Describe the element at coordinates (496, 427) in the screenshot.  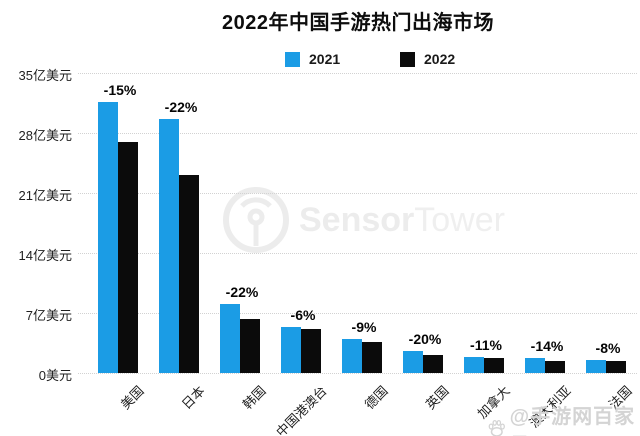
I see `baidu-paw-icon` at that location.